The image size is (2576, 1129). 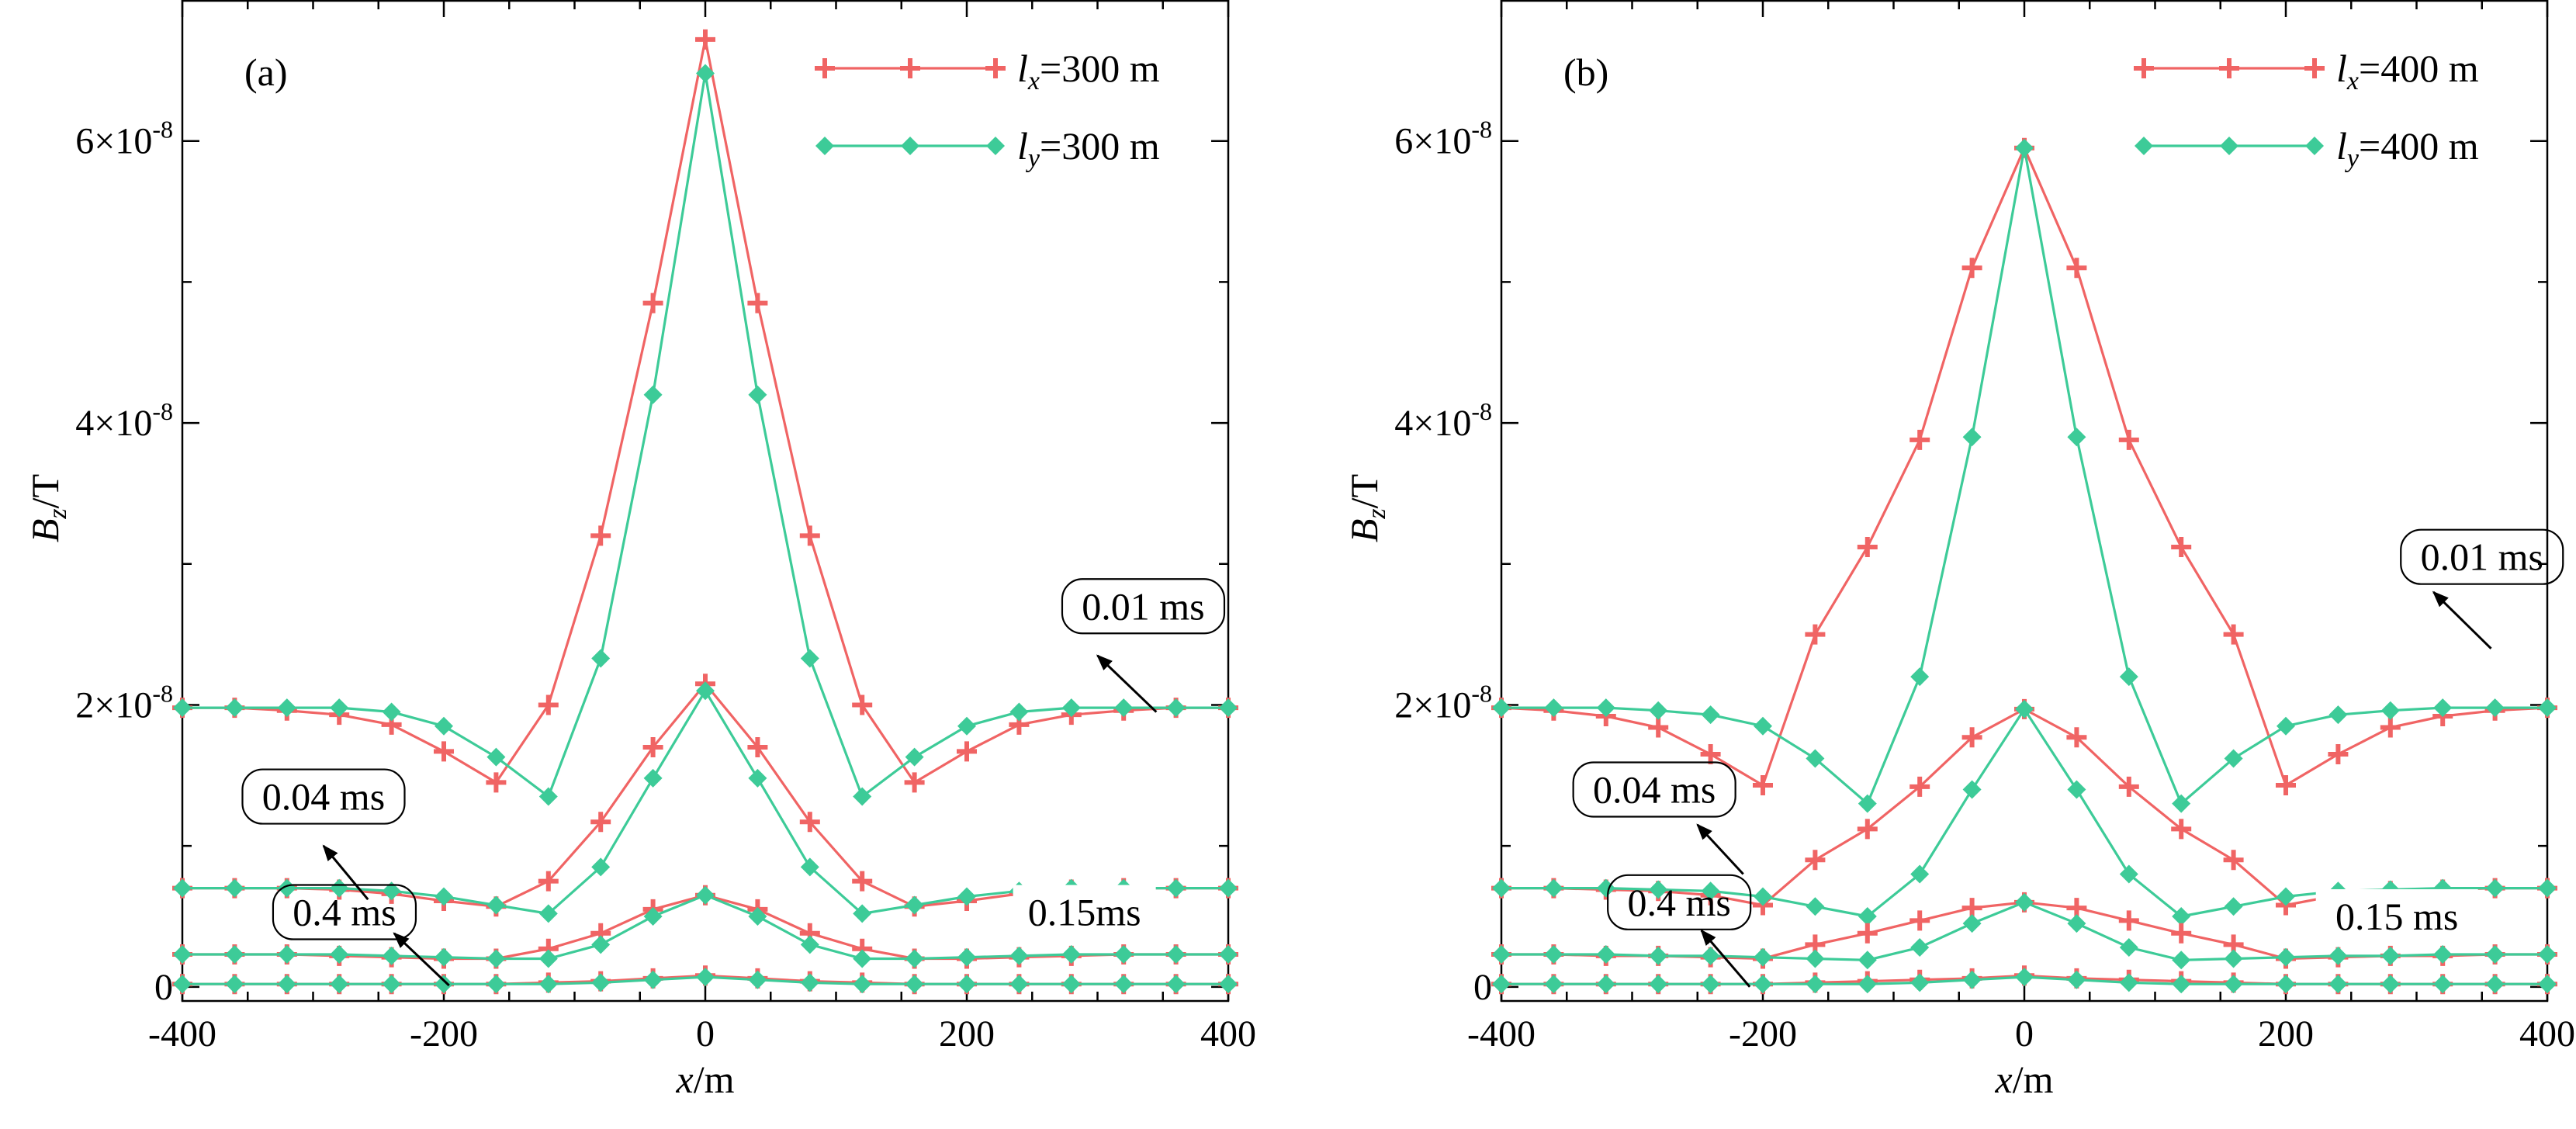 I want to click on ylabel-unit: /T, so click(x=45, y=491).